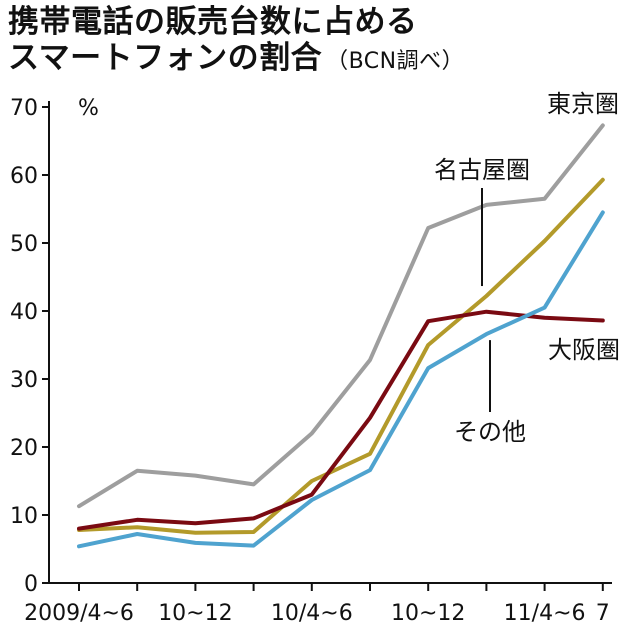  Describe the element at coordinates (213, 22) in the screenshot. I see `chart-title-line1: 携帯電話の販売台数に占める` at that location.